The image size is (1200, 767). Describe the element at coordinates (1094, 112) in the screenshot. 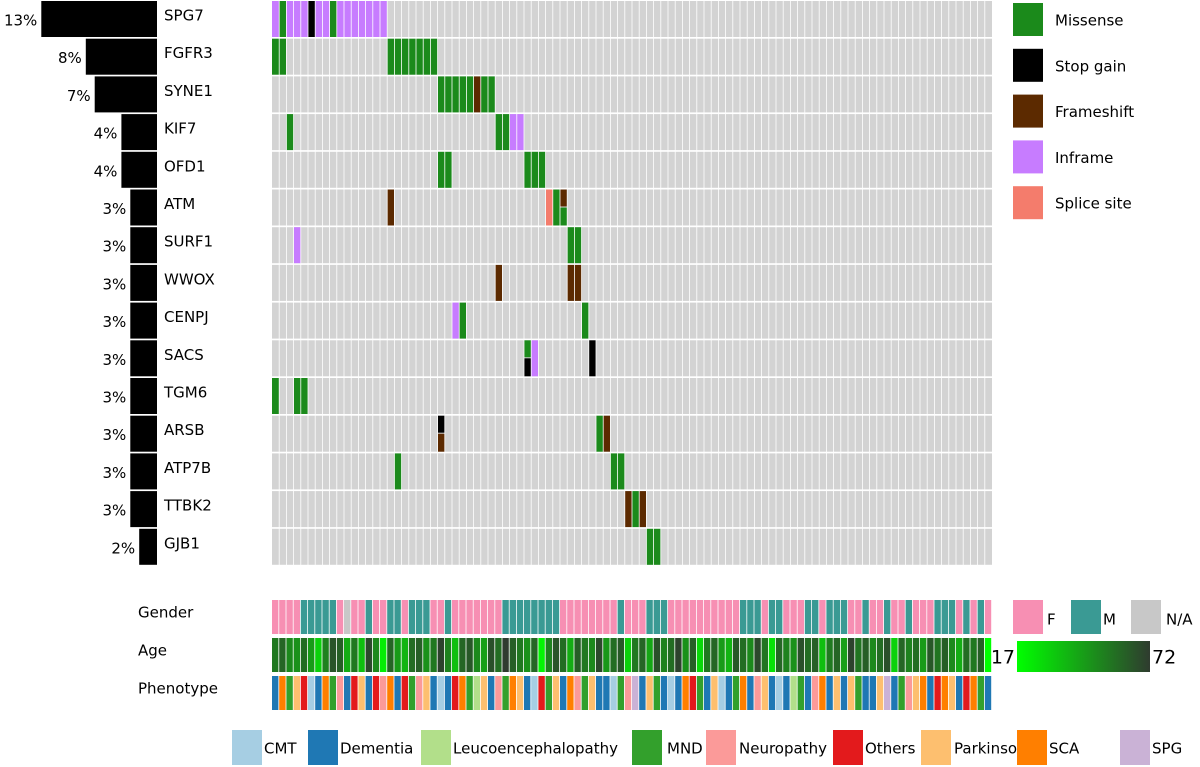

I see `legend-label: Frameshift` at that location.